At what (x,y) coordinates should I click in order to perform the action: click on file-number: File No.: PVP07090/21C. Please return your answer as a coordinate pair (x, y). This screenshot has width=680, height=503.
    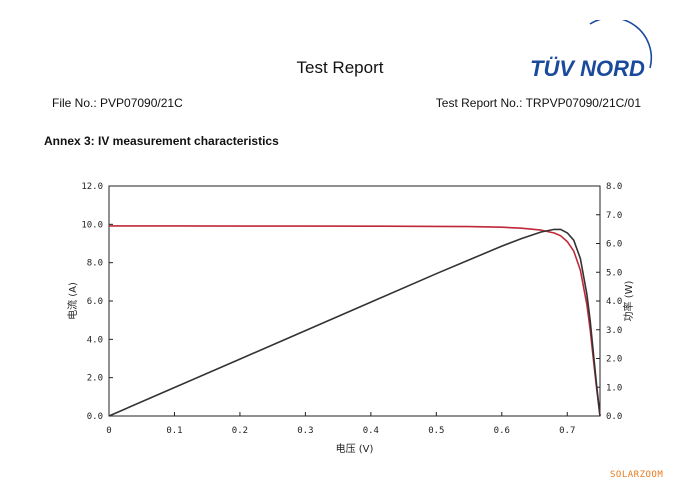
    Looking at the image, I should click on (117, 103).